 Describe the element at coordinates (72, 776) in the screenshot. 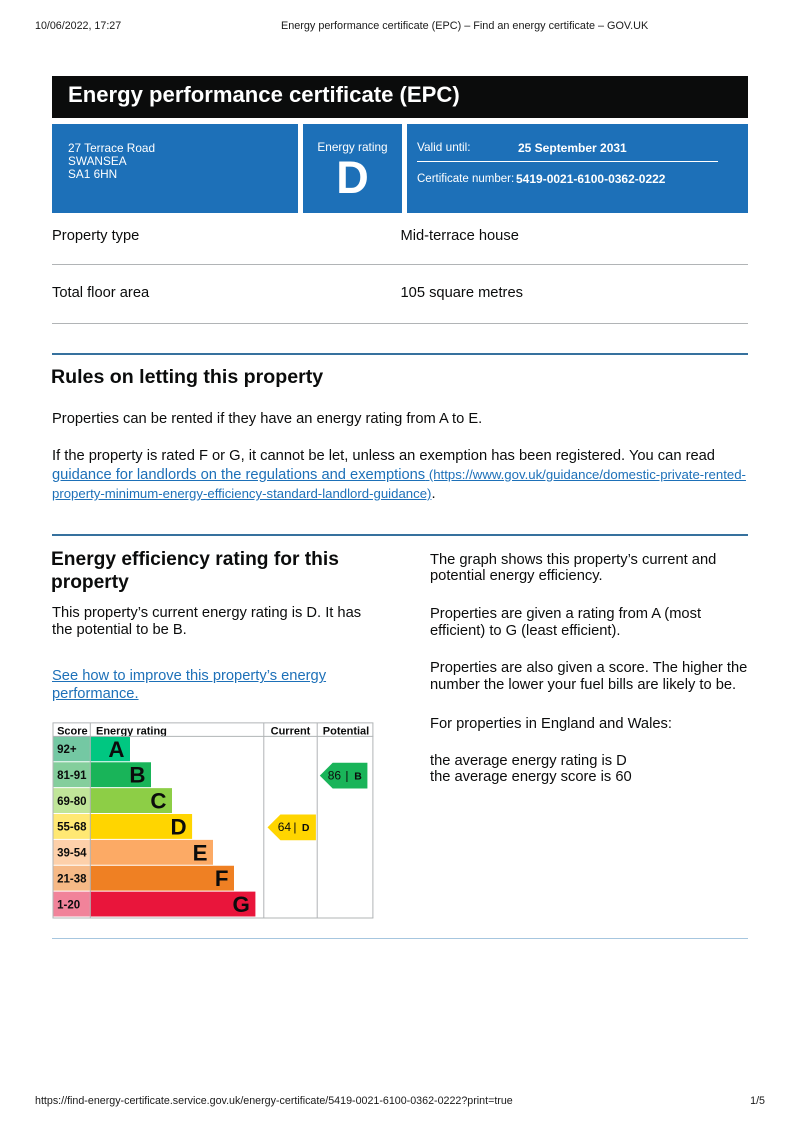

I see `svg-text: 81-91` at that location.